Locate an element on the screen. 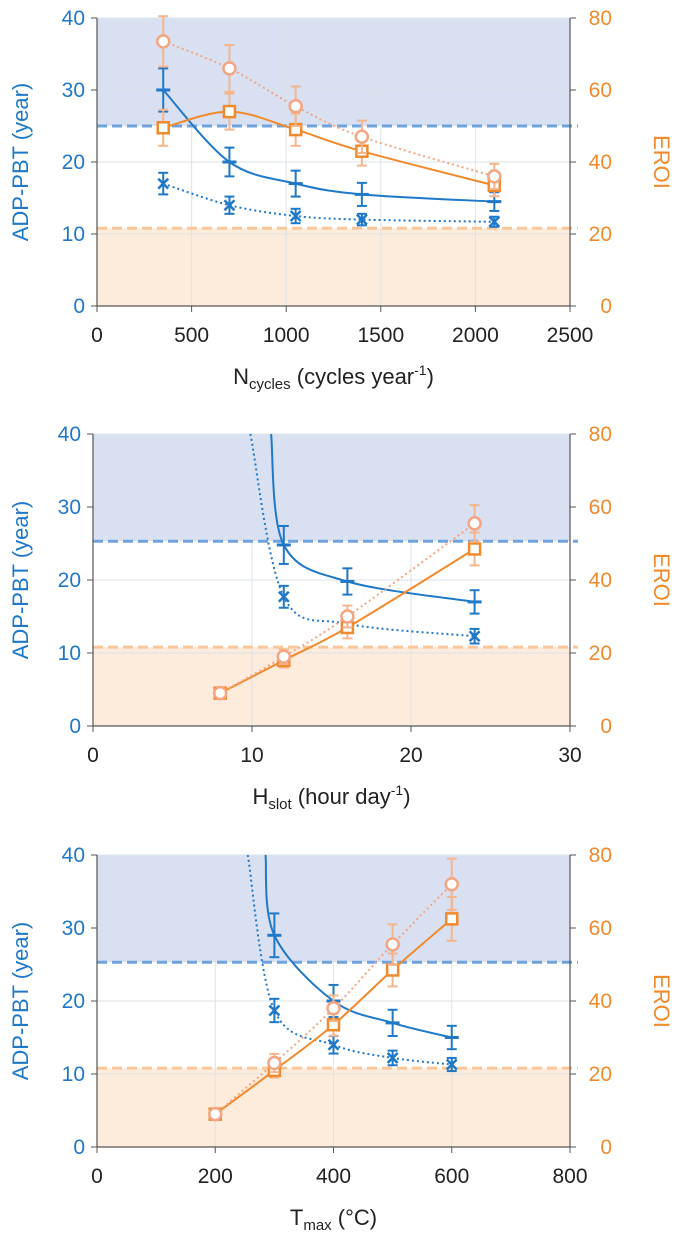 The height and width of the screenshot is (1236, 680). axis-title-rest: (°C) is located at coordinates (354, 1217).